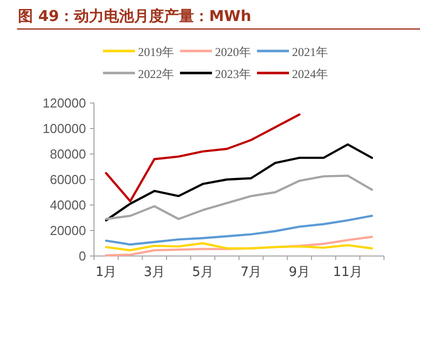  Describe the element at coordinates (156, 74) in the screenshot. I see `legend-label: 2022年` at that location.